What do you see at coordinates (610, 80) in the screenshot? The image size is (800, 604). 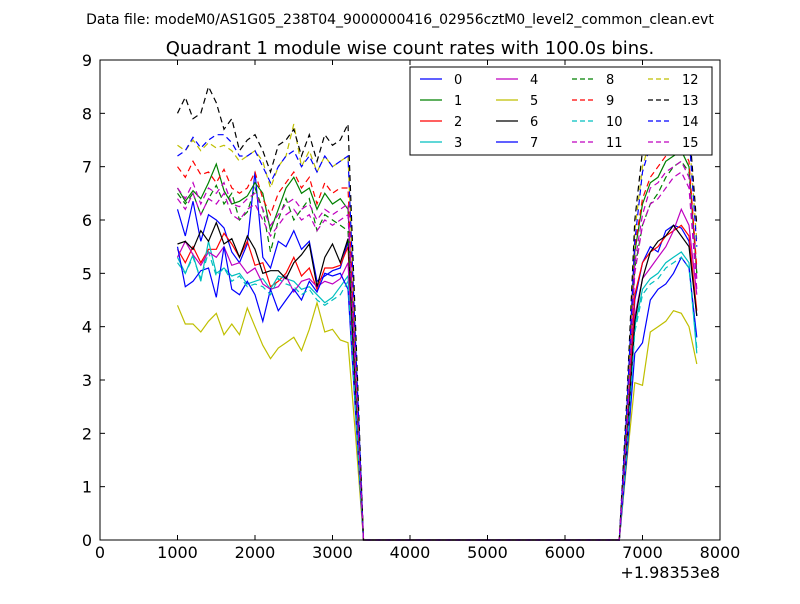 I see `legend-label-8: 8` at bounding box center [610, 80].